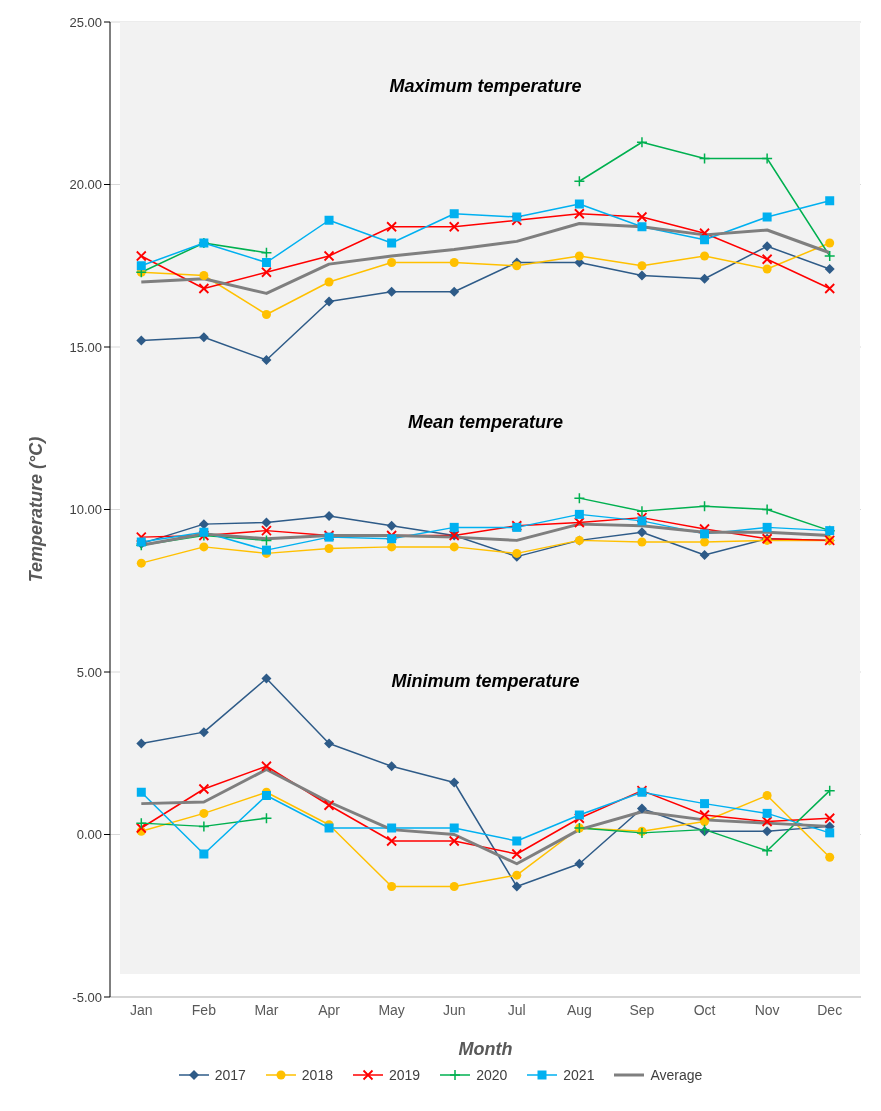 Image resolution: width=881 pixels, height=1111 pixels. I want to click on y-tick-label: 10.00, so click(85, 510).